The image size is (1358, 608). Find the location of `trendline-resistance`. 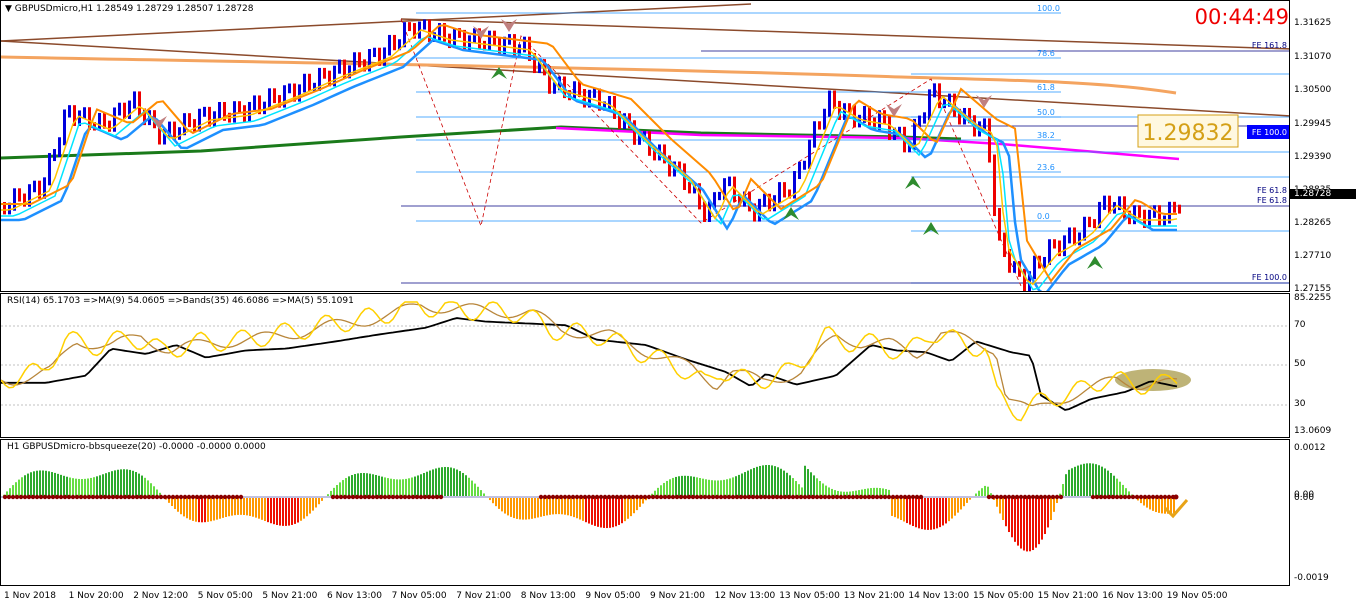

trendline-resistance is located at coordinates (645, 78).